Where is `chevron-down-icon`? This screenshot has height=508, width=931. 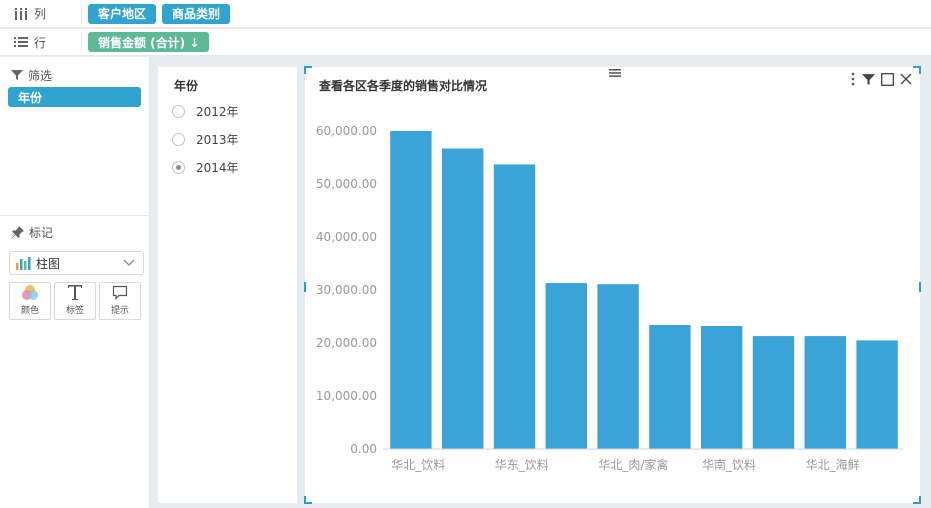
chevron-down-icon is located at coordinates (129, 262).